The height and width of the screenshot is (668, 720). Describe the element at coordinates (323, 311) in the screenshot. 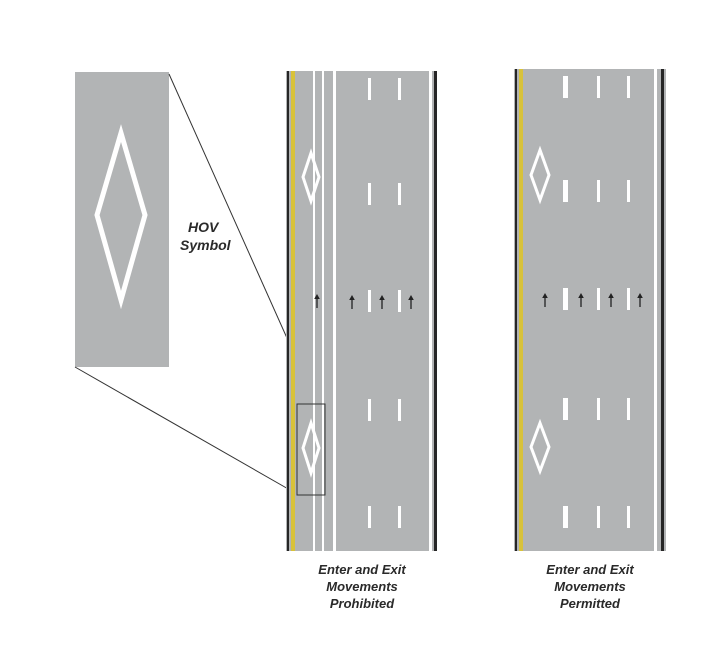

I see `hov-solid-line-mid` at that location.